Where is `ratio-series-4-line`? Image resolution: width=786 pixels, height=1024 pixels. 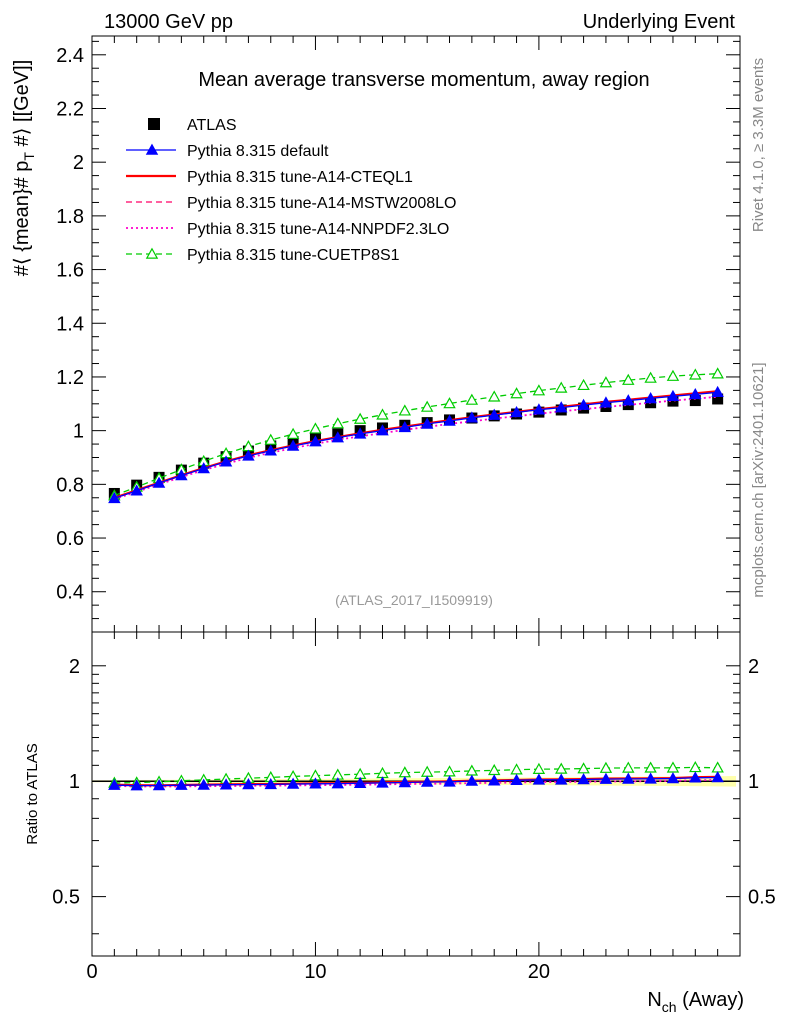 ratio-series-4-line is located at coordinates (416, 775).